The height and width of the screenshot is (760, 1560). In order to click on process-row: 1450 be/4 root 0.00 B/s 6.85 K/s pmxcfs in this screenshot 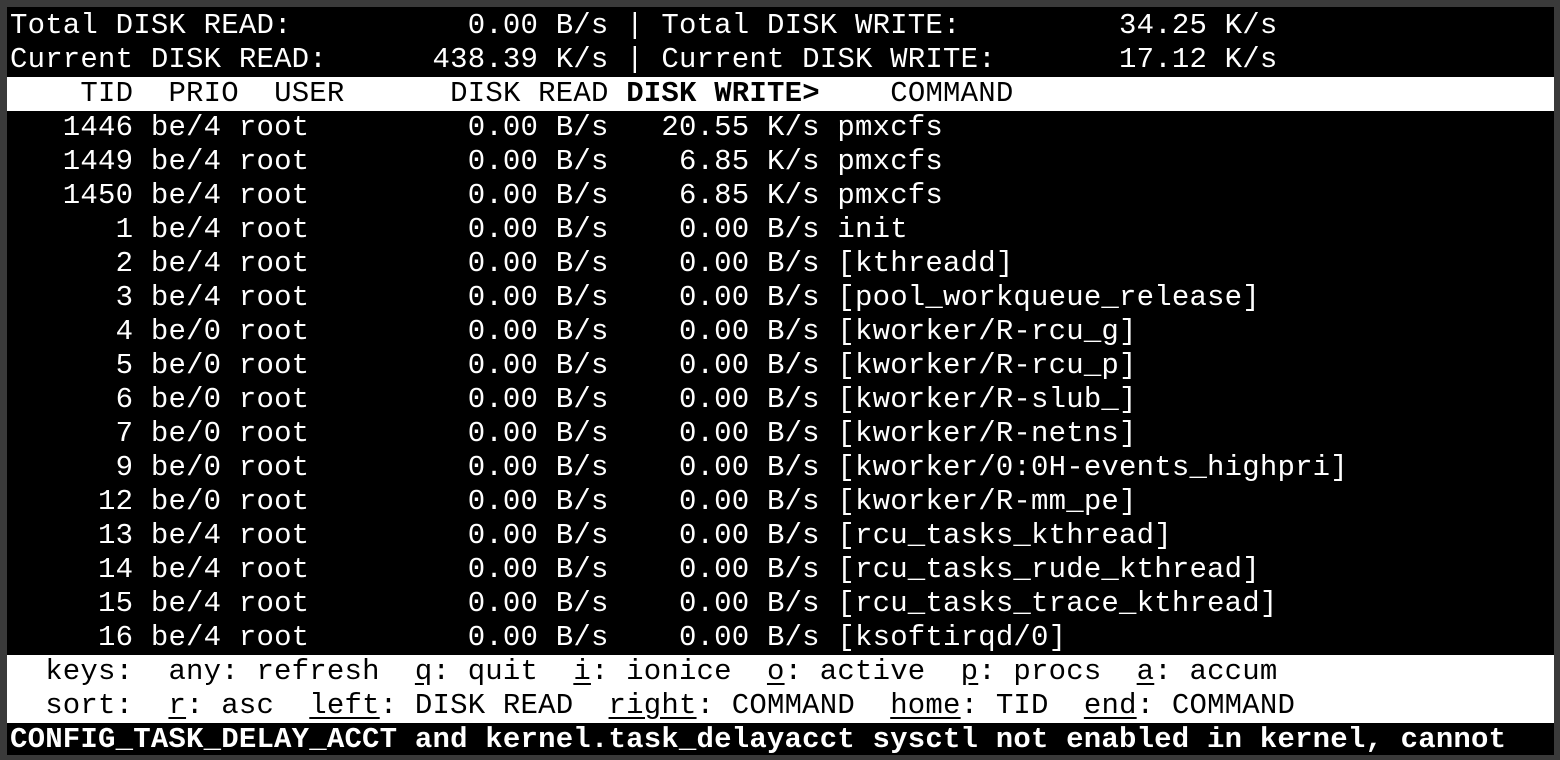, I will do `click(782, 196)`.